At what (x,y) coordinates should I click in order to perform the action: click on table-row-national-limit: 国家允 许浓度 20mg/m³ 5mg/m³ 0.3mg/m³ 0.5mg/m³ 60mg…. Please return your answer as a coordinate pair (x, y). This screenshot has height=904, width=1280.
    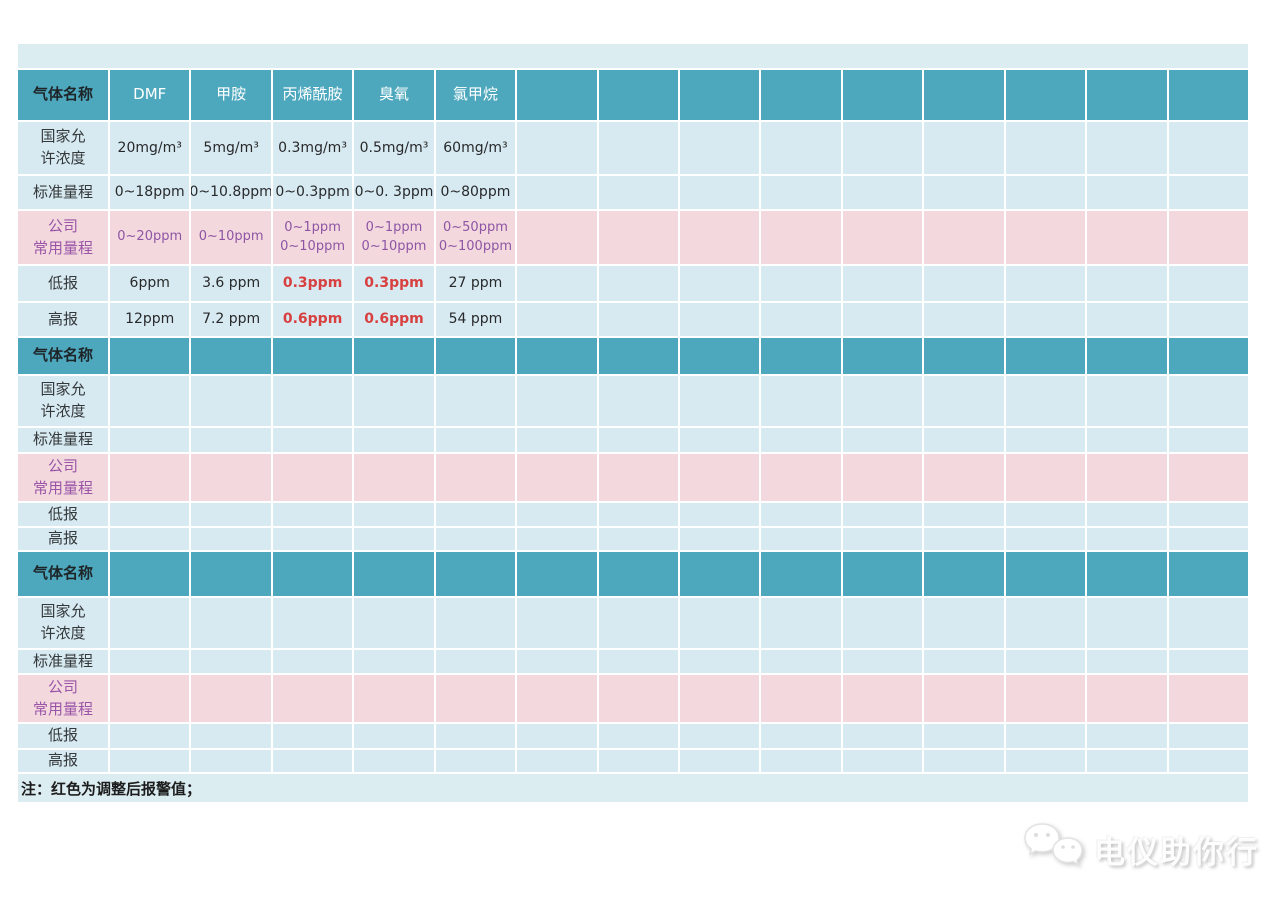
    Looking at the image, I should click on (633, 148).